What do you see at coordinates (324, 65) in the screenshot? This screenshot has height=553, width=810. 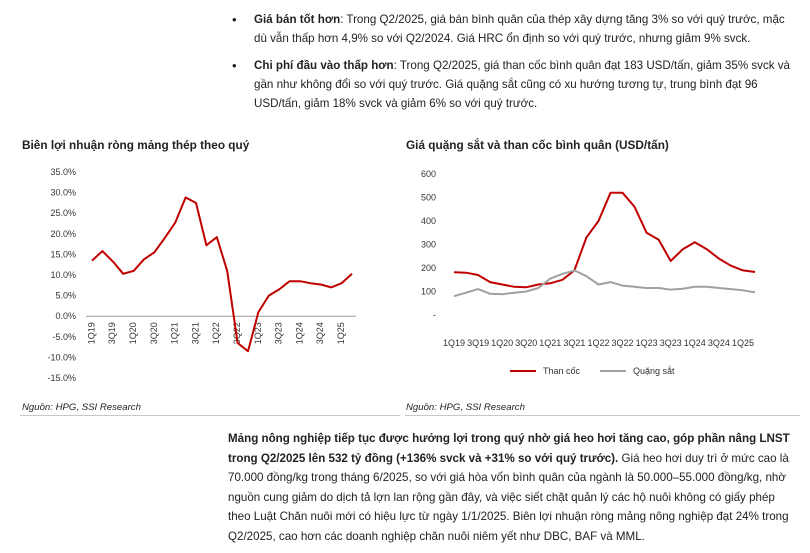 I see `bullet-heading: Chi phí đầu vào thấp hơn` at bounding box center [324, 65].